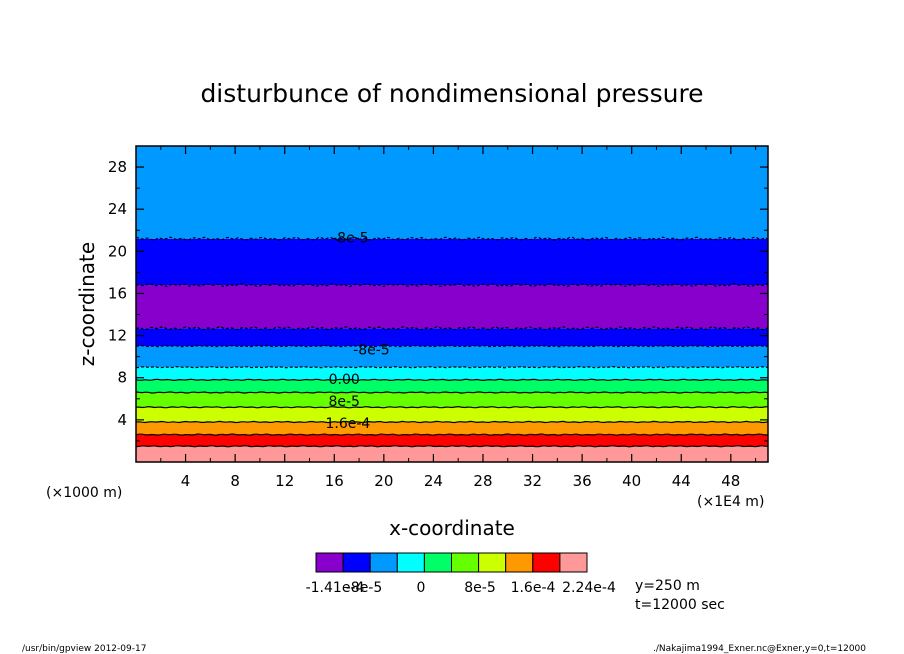 This screenshot has width=904, height=654. What do you see at coordinates (350, 239) in the screenshot?
I see `contour-label-0: -8e-5` at bounding box center [350, 239].